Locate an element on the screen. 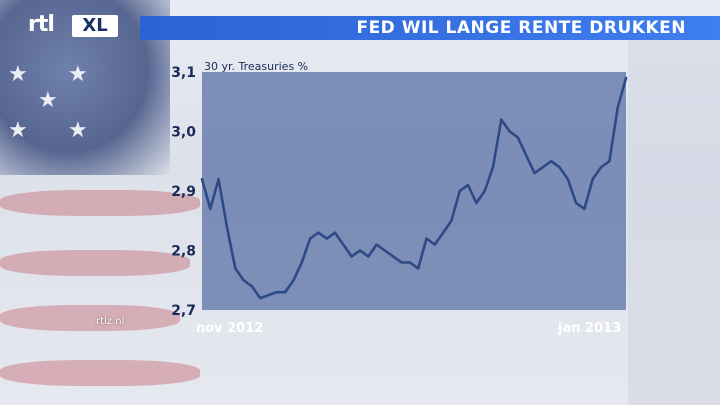 This screenshot has width=720, height=405. y-tick-label: 2,9 is located at coordinates (183, 192).